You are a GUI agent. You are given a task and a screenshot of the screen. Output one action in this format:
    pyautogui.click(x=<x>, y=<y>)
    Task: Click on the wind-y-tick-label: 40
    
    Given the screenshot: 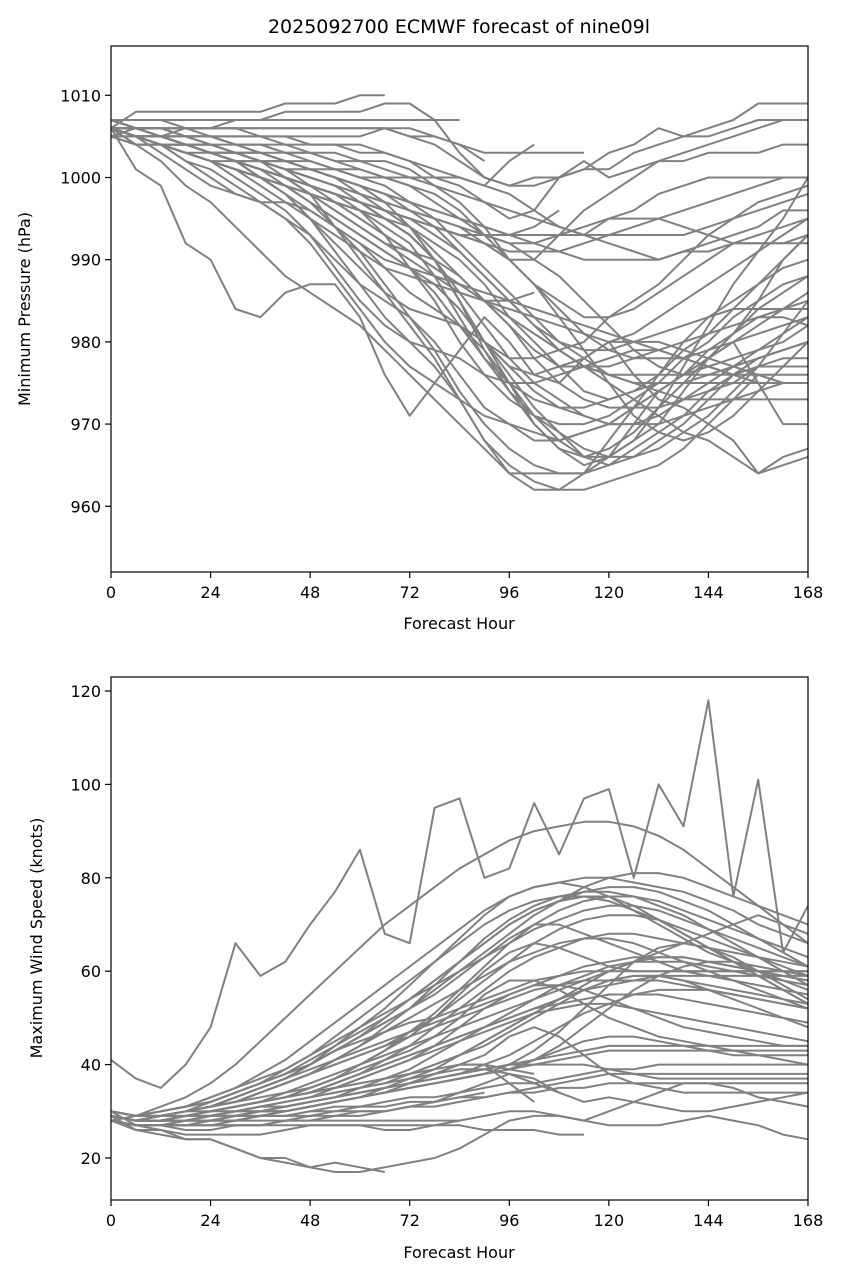 What is the action you would take?
    pyautogui.click(x=91, y=1065)
    